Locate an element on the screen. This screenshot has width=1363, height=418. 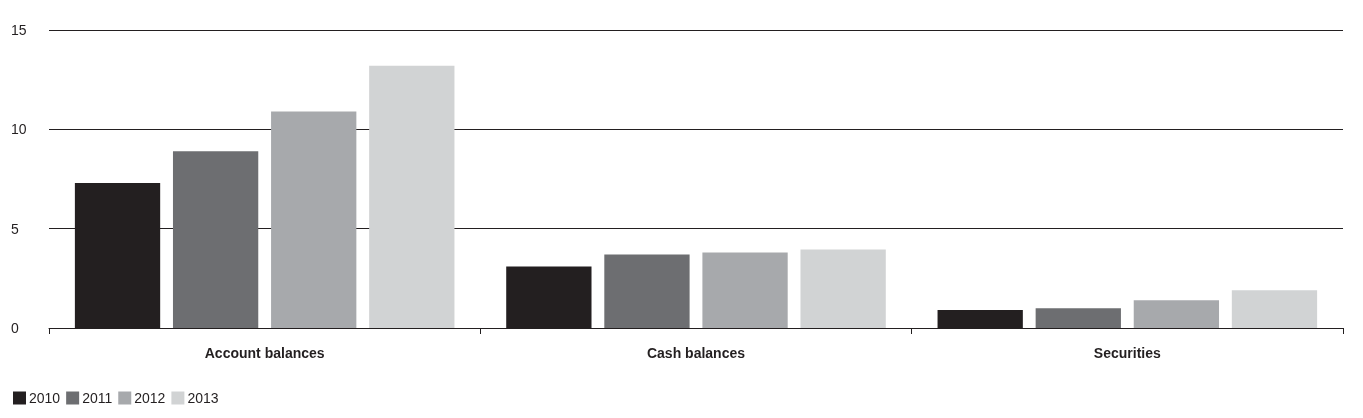
y-tick-label: 5 is located at coordinates (15, 228).